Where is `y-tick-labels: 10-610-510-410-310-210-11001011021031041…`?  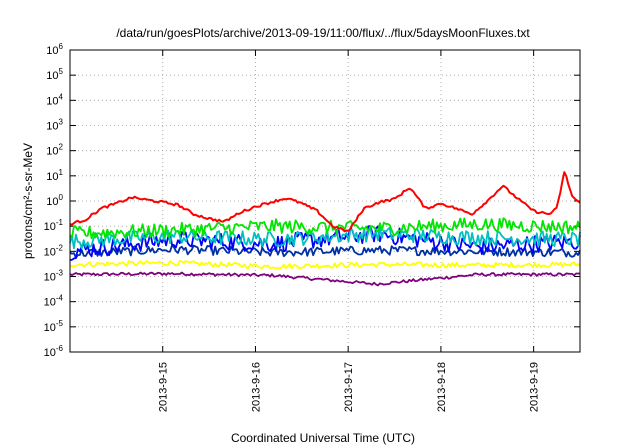
y-tick-labels: 10-610-510-410-310-210-11001011021031041… is located at coordinates (54, 200).